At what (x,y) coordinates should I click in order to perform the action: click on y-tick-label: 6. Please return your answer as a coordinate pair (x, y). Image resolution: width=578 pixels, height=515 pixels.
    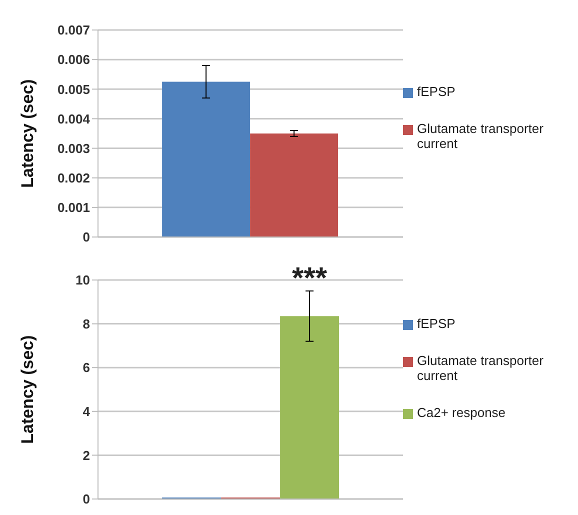
    Looking at the image, I should click on (86, 368).